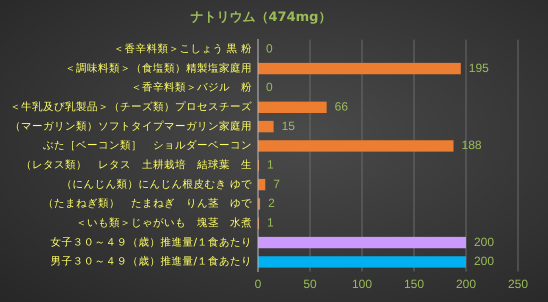 The image size is (548, 302). I want to click on x-tick-label: 0, so click(258, 284).